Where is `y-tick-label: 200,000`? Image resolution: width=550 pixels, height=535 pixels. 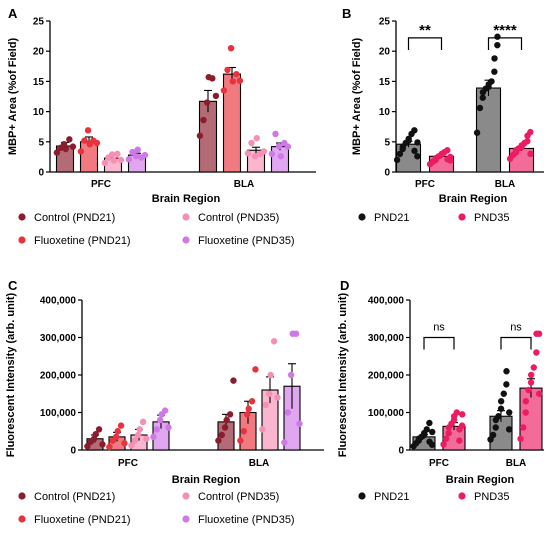
y-tick-label: 200,000 is located at coordinates (386, 376).